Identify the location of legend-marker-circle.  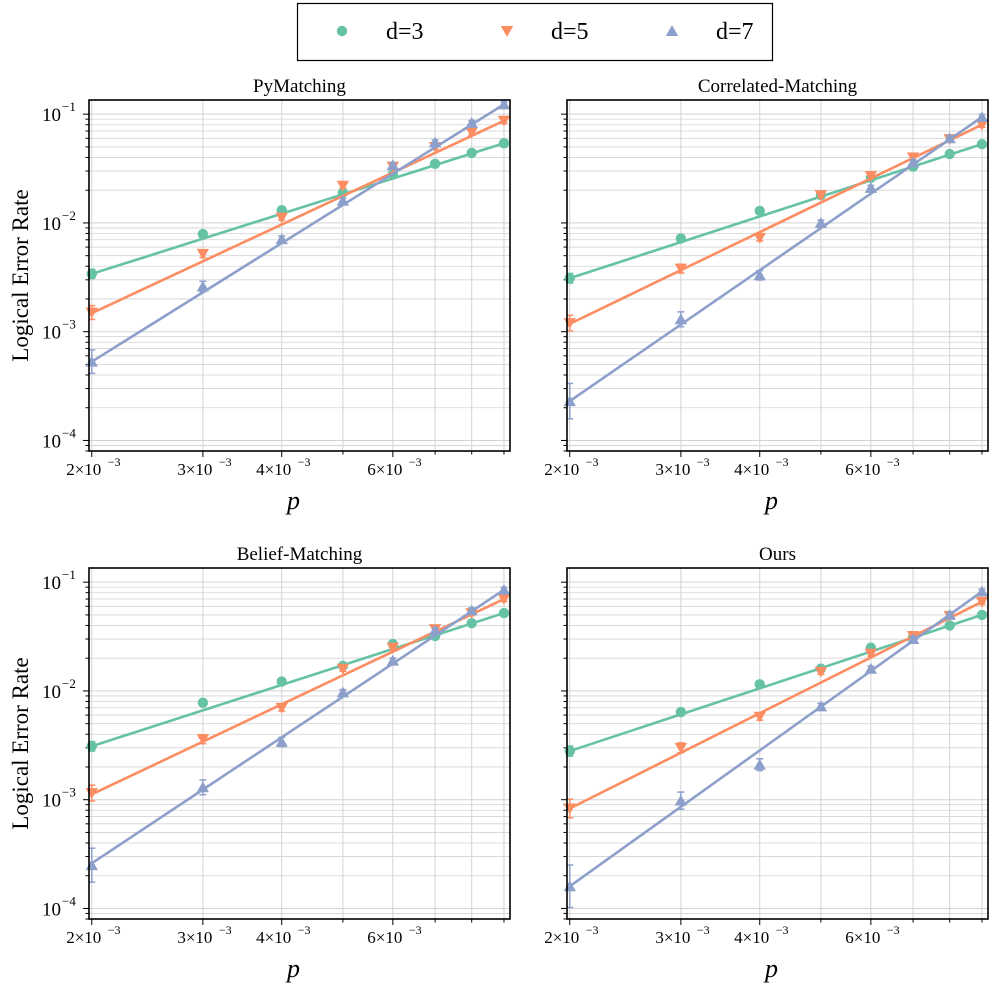
(342, 31).